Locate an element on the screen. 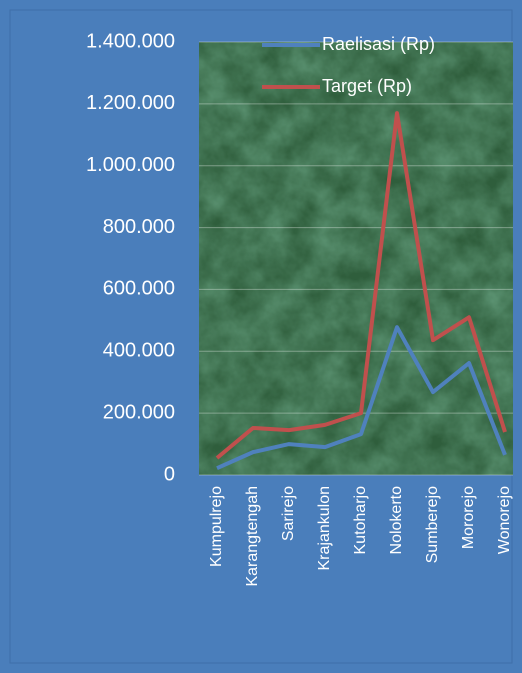 This screenshot has width=522, height=673. series-line is located at coordinates (361, 398).